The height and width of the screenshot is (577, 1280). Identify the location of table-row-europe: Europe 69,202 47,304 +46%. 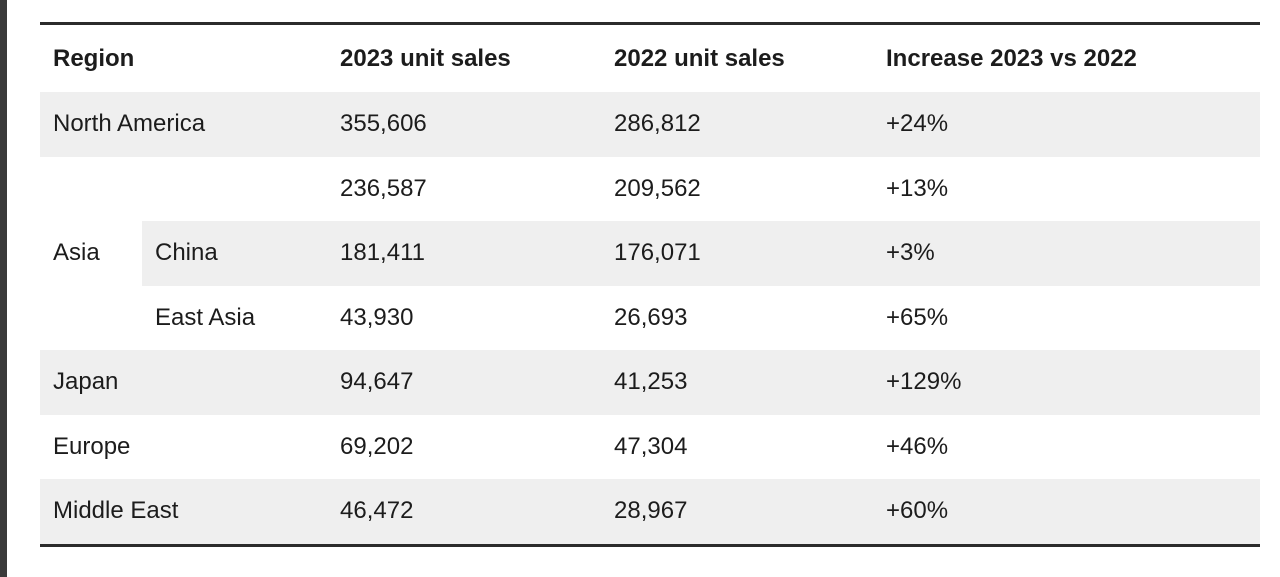
(650, 447).